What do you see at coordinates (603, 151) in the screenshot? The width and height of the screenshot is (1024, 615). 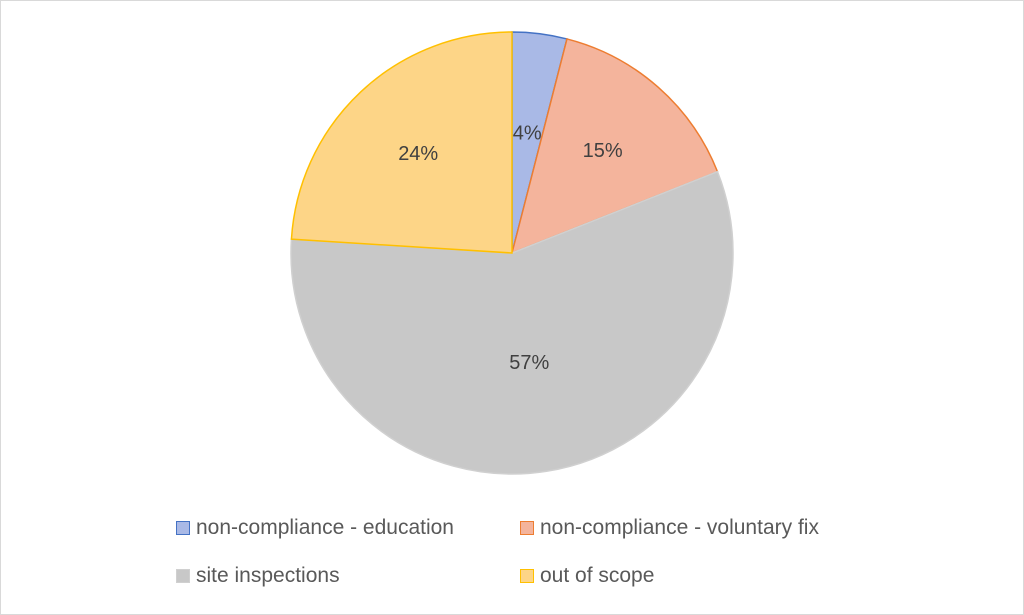 I see `data-label-voluntary-fix: 15%` at bounding box center [603, 151].